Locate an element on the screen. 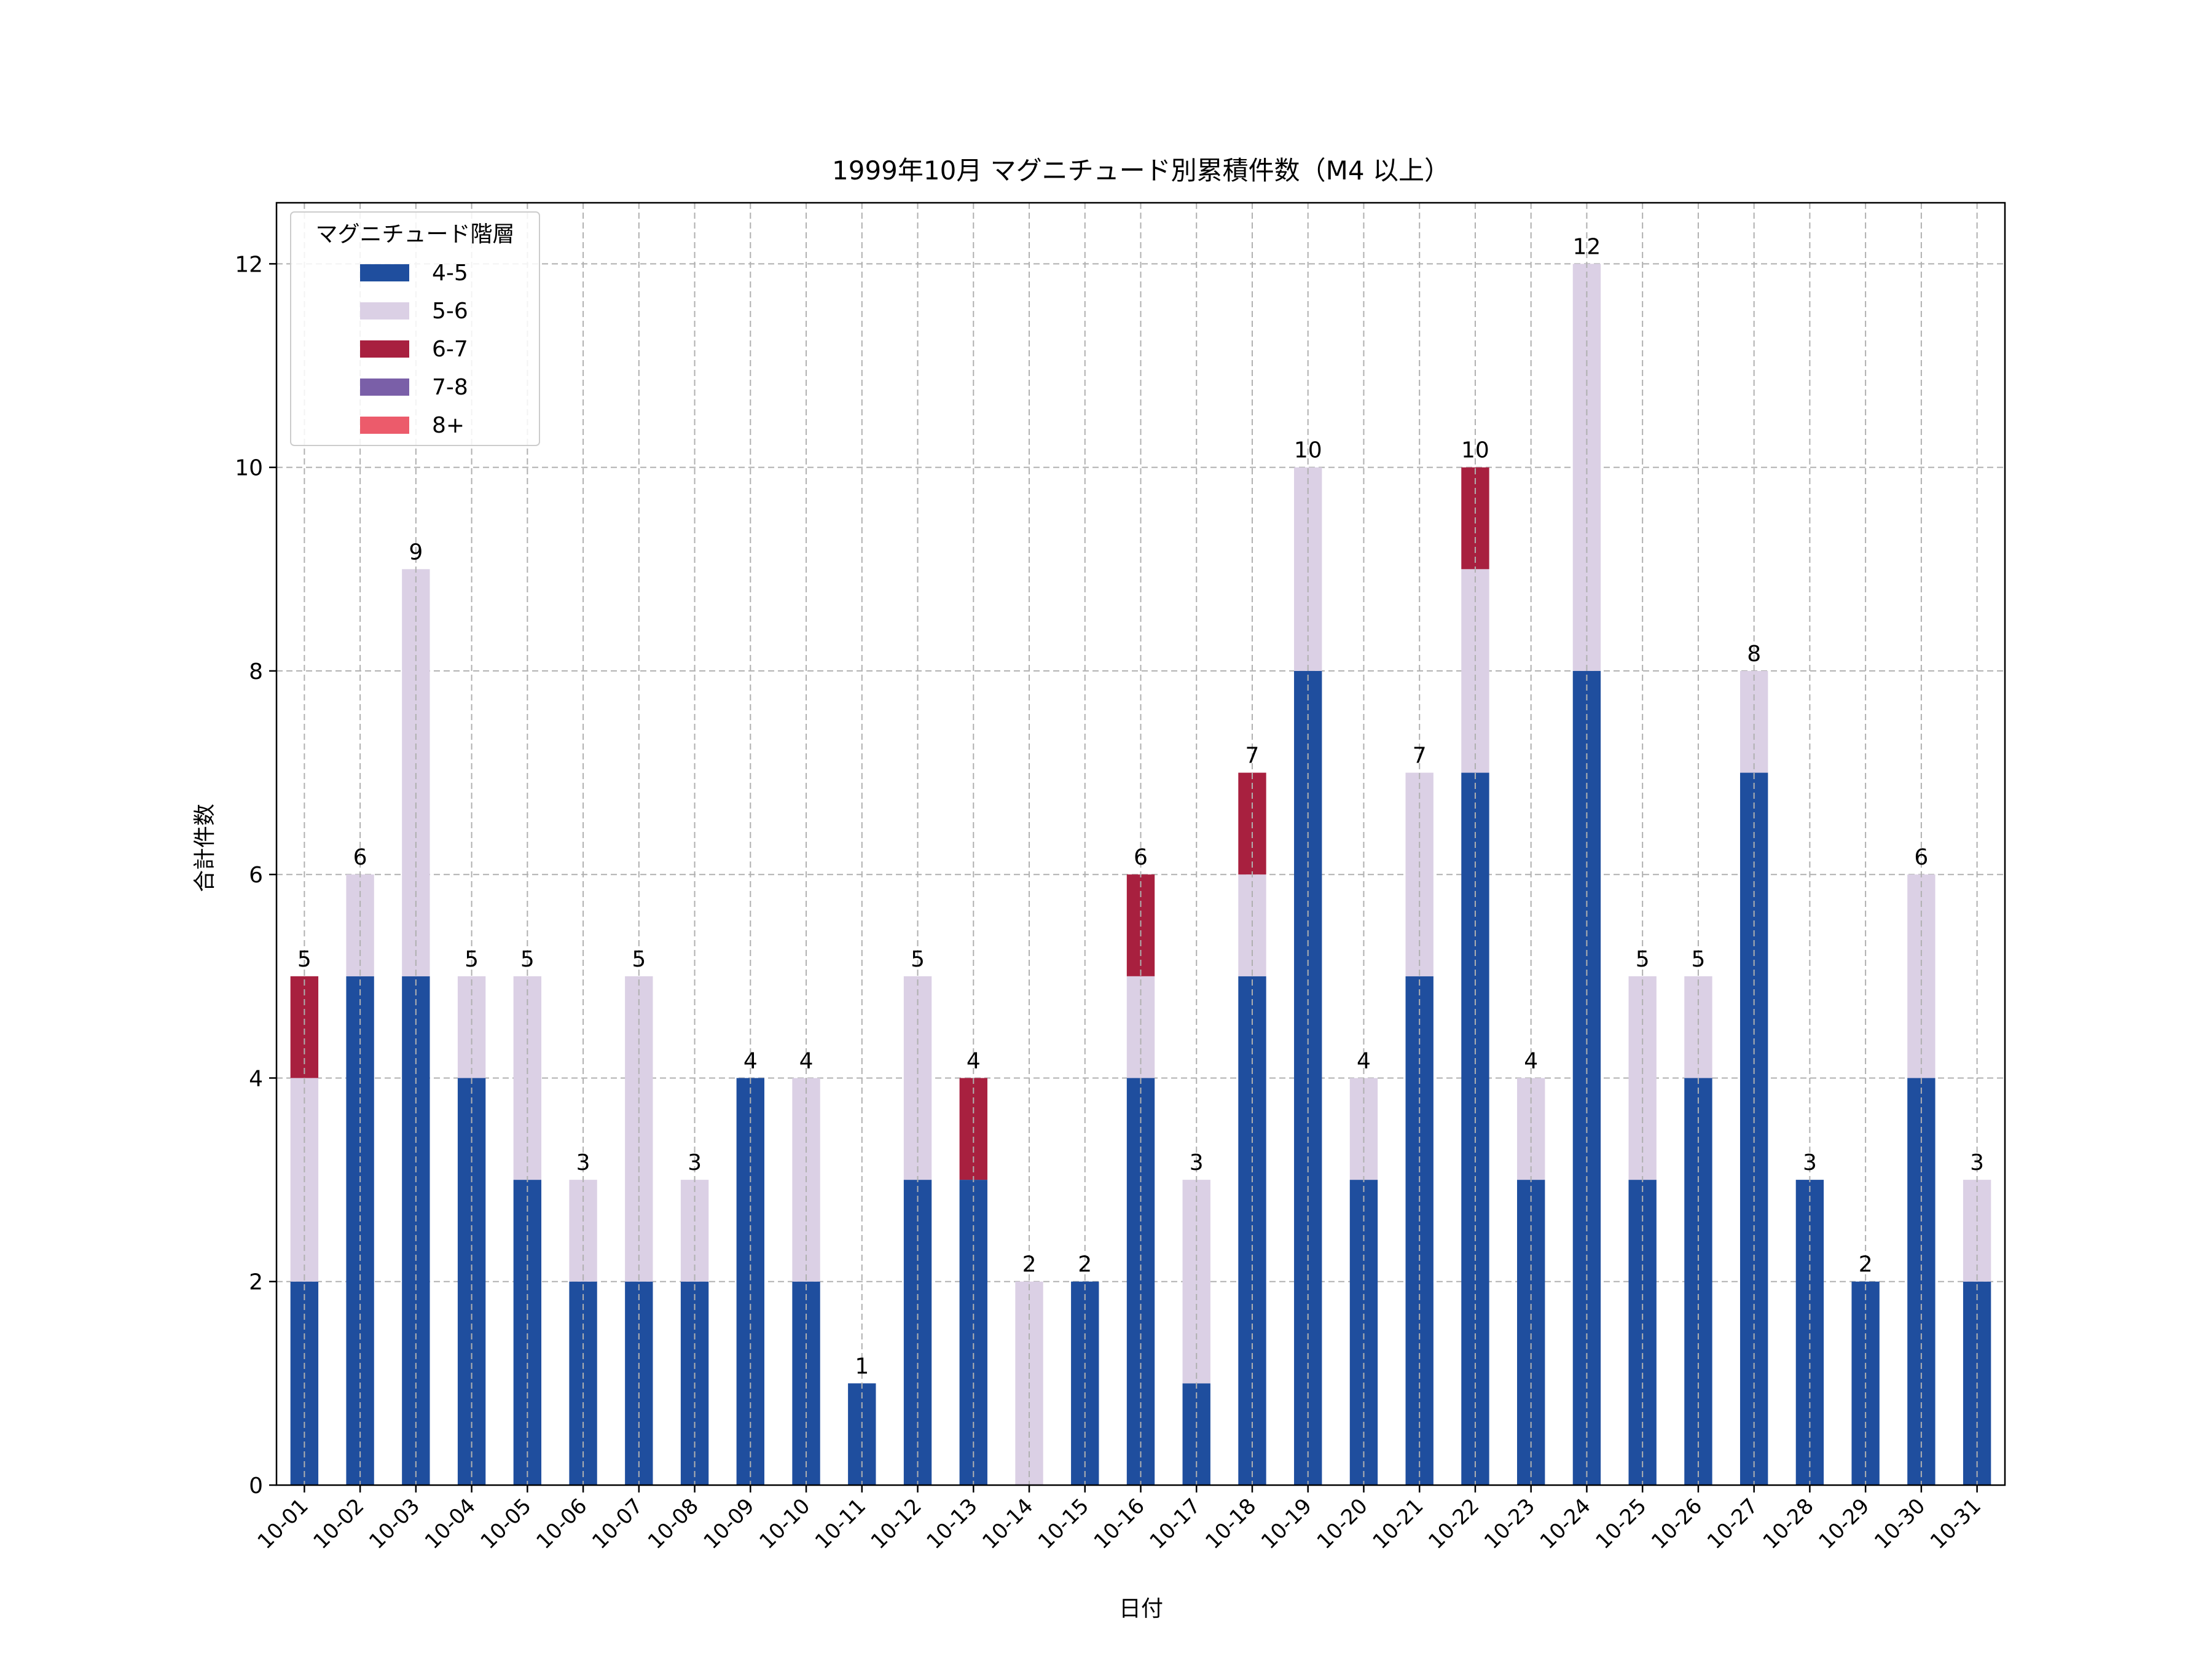 This screenshot has height=1659, width=2212. y-tick-label: 12 is located at coordinates (249, 264).